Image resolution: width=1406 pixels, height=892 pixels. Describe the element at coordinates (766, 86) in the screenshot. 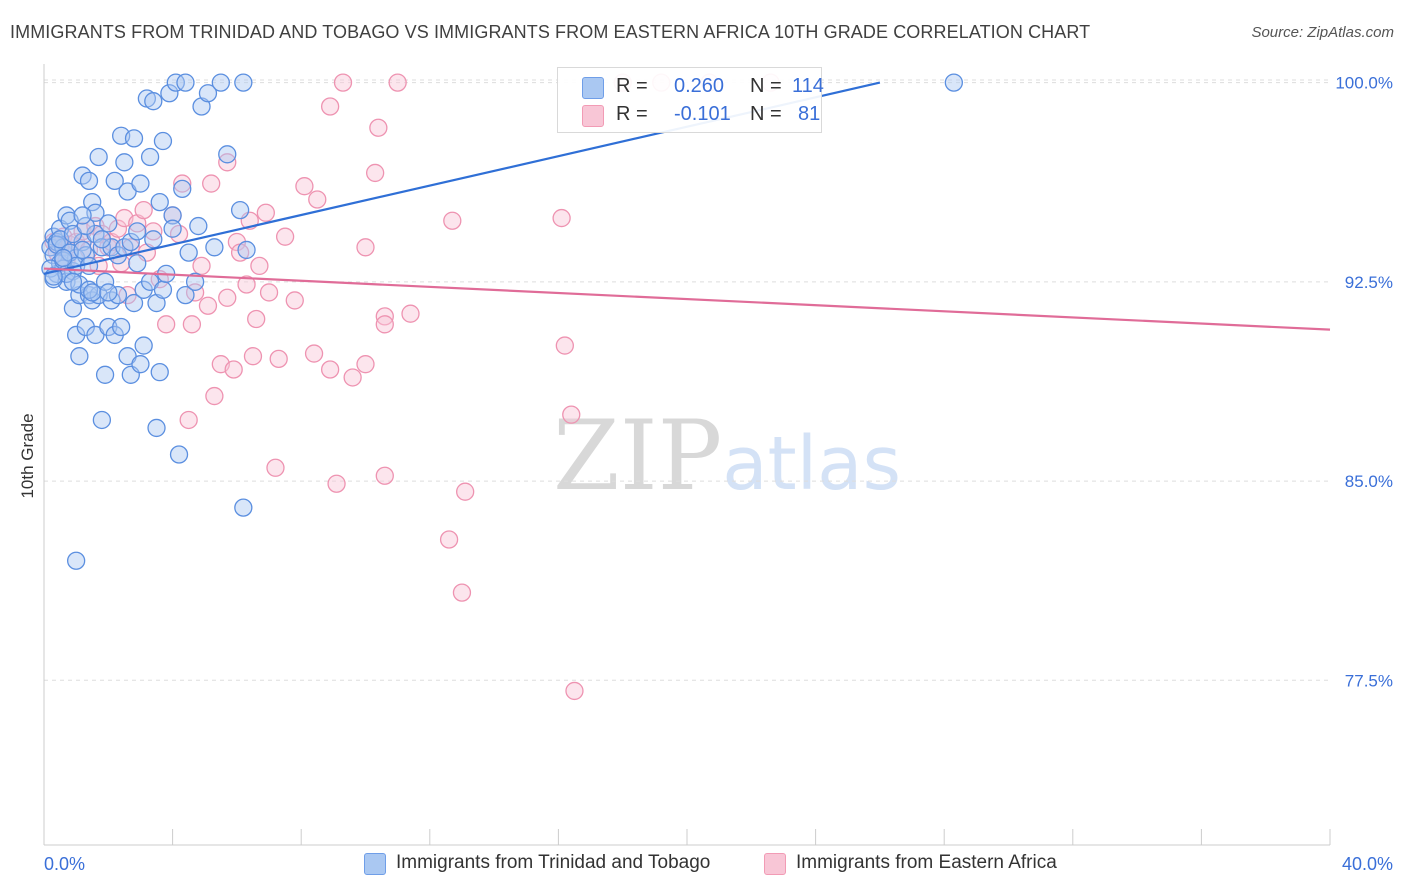

I see `legend-n-label: N =` at that location.